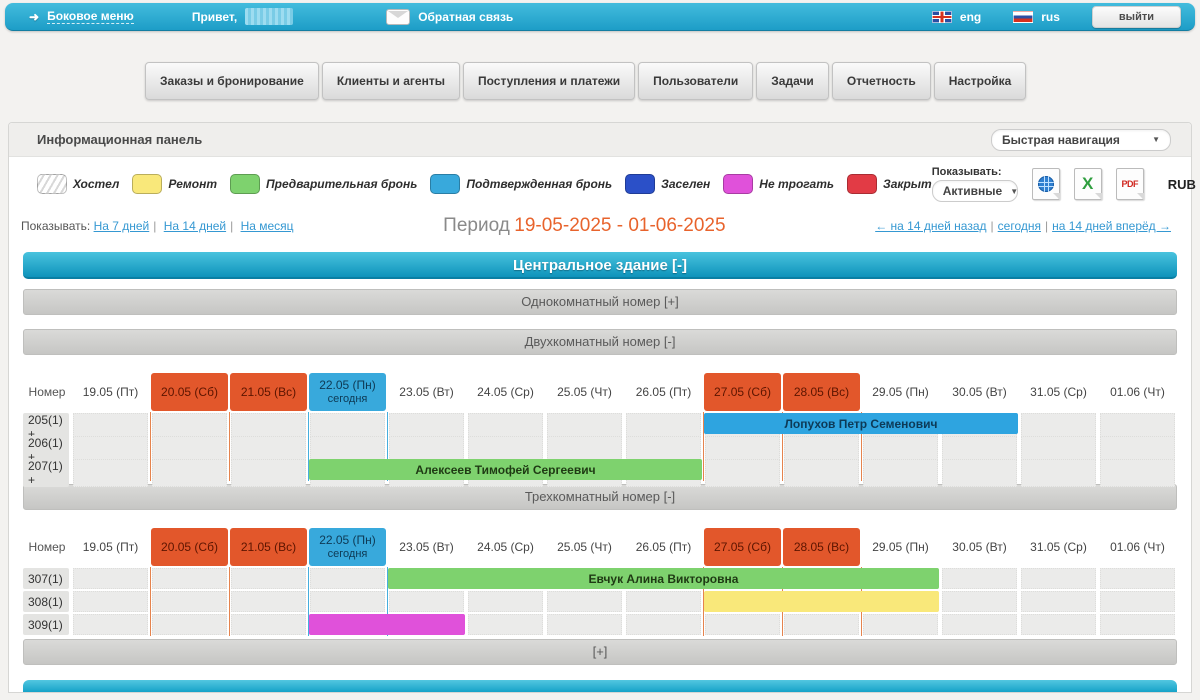  Describe the element at coordinates (686, 184) in the screenshot. I see `legend-label: Заселен` at that location.